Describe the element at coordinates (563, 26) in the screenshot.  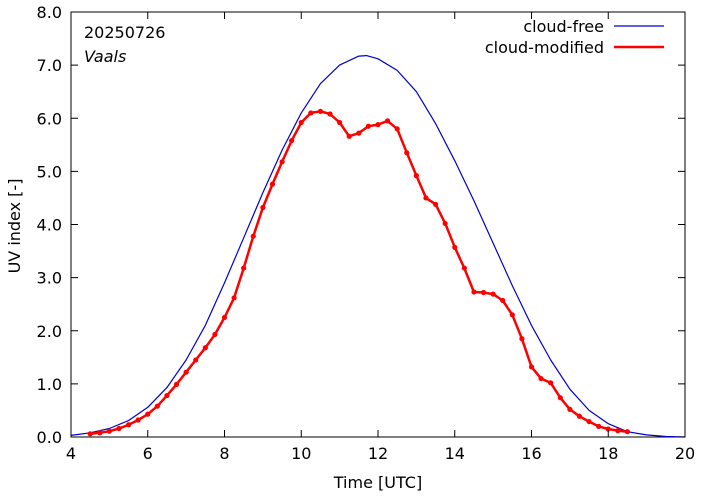
I see `legend-label-cloud-free: cloud-free` at that location.